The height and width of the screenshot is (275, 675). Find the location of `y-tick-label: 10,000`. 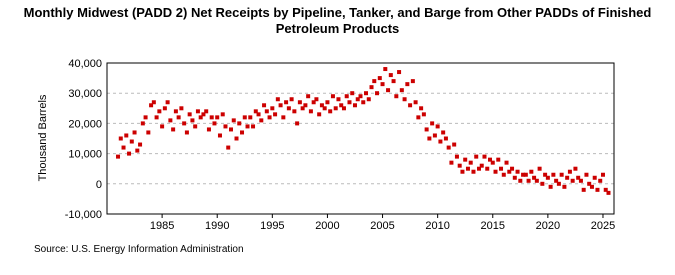

y-tick-label: 10,000 is located at coordinates (85, 155).